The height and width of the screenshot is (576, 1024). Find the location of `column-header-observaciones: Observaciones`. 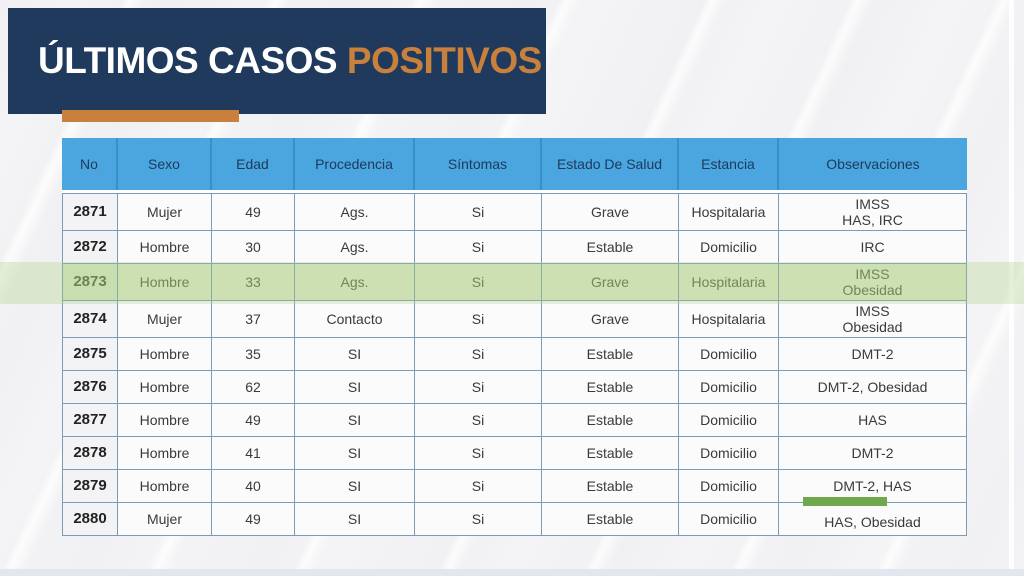

column-header-observaciones: Observaciones is located at coordinates (872, 164).